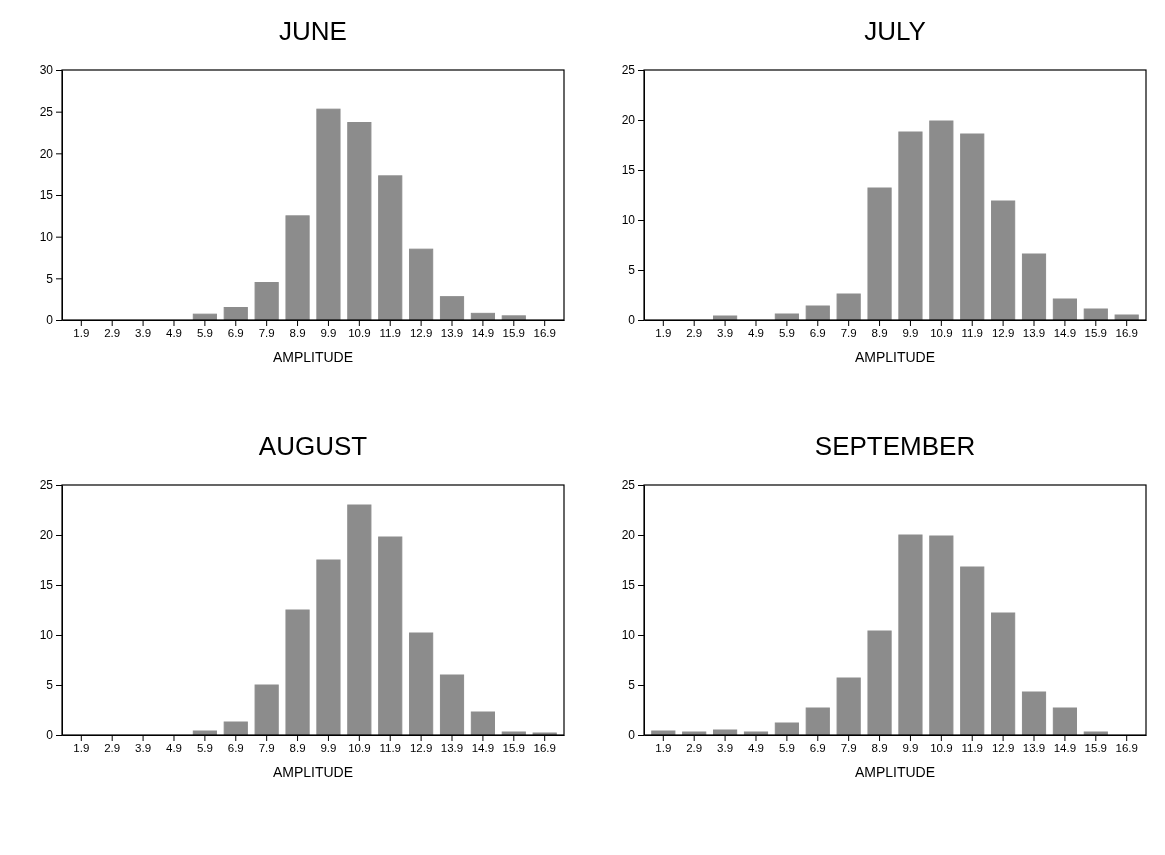 The image size is (1165, 855). I want to click on chart-title: AUGUST, so click(313, 446).